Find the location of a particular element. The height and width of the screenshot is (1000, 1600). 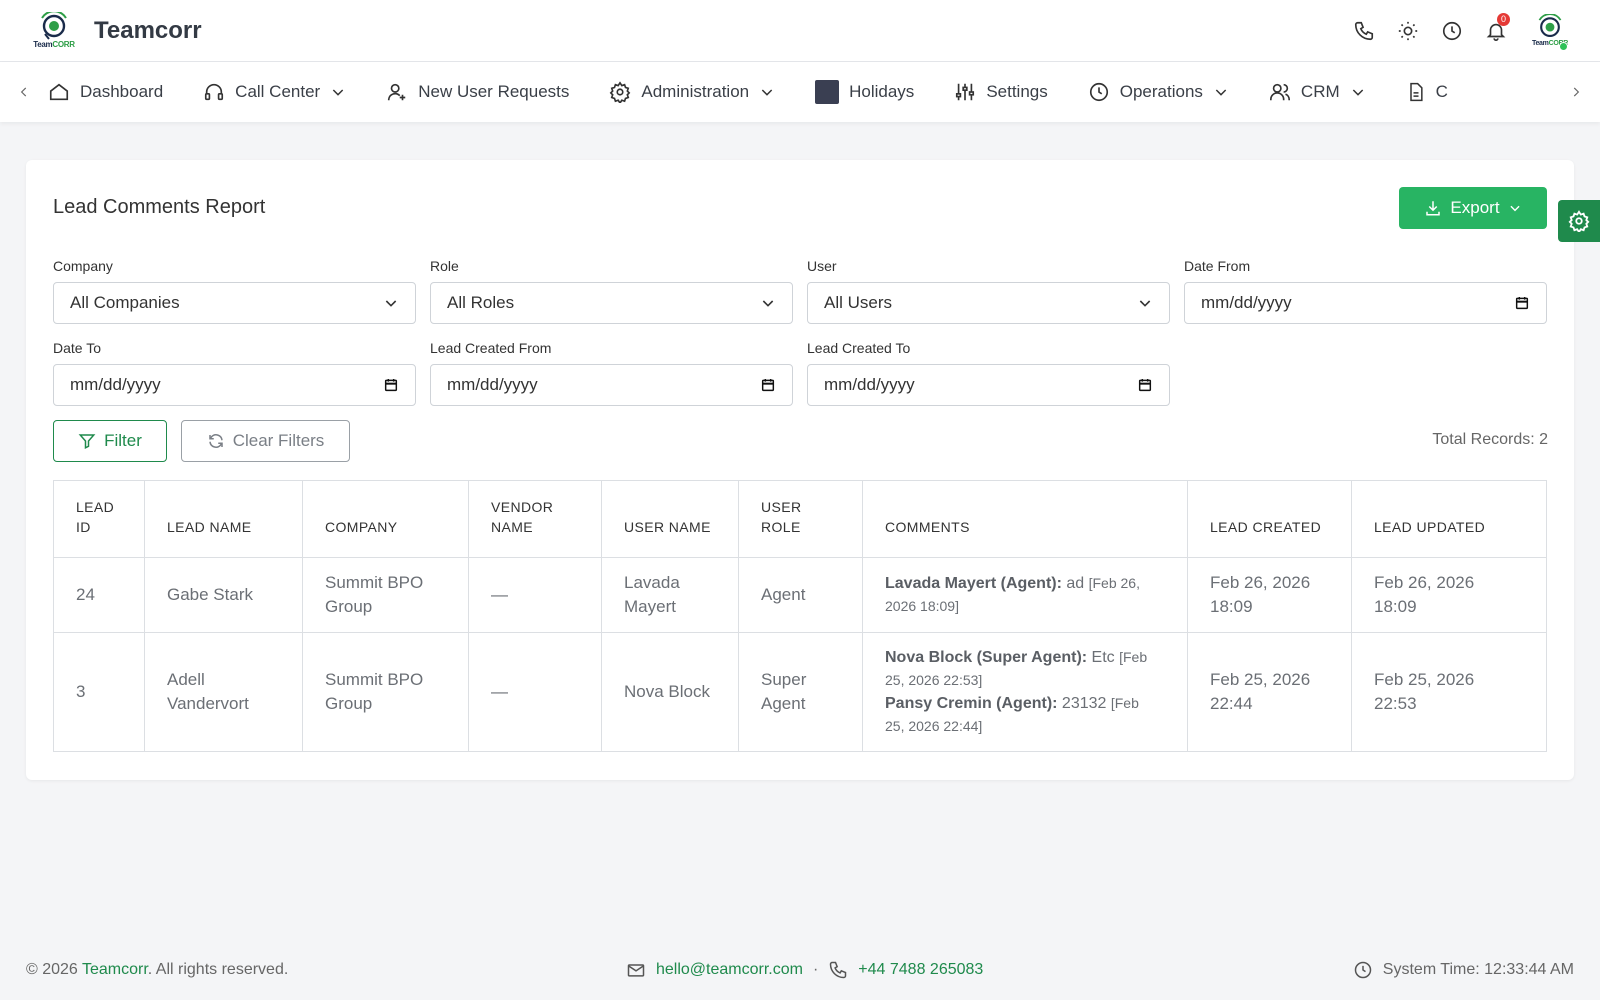

col-user-name: USER NAME is located at coordinates (670, 519).